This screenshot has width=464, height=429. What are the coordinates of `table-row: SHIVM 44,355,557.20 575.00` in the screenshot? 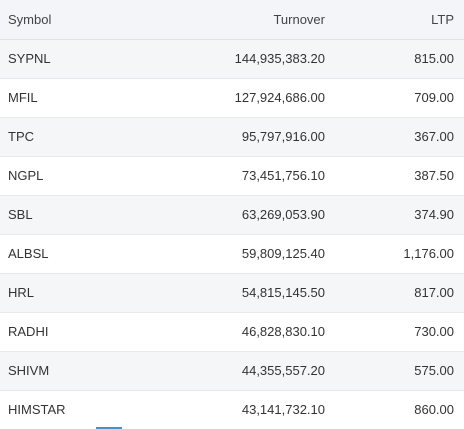 It's located at (232, 371).